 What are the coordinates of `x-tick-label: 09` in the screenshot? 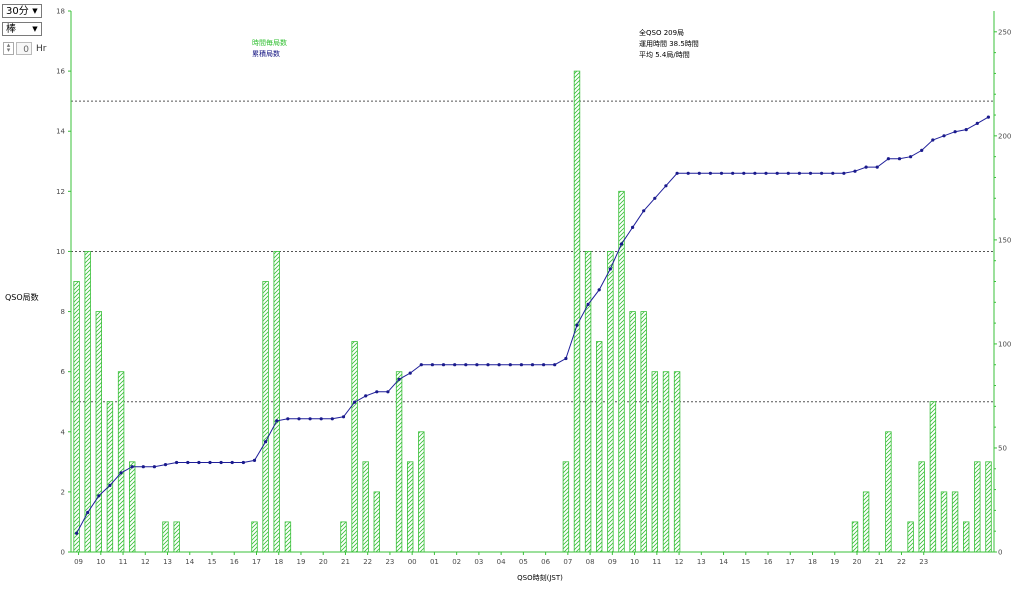 It's located at (78, 562).